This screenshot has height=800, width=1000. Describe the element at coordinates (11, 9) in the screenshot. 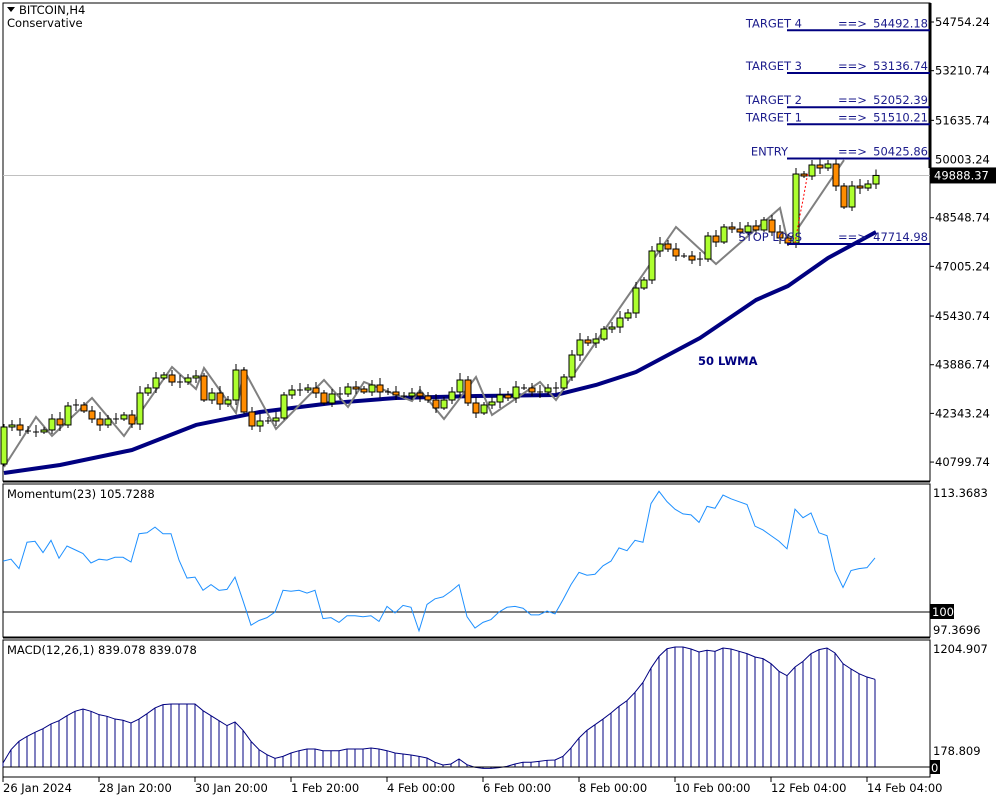

I see `dropdown-triangle-icon` at that location.